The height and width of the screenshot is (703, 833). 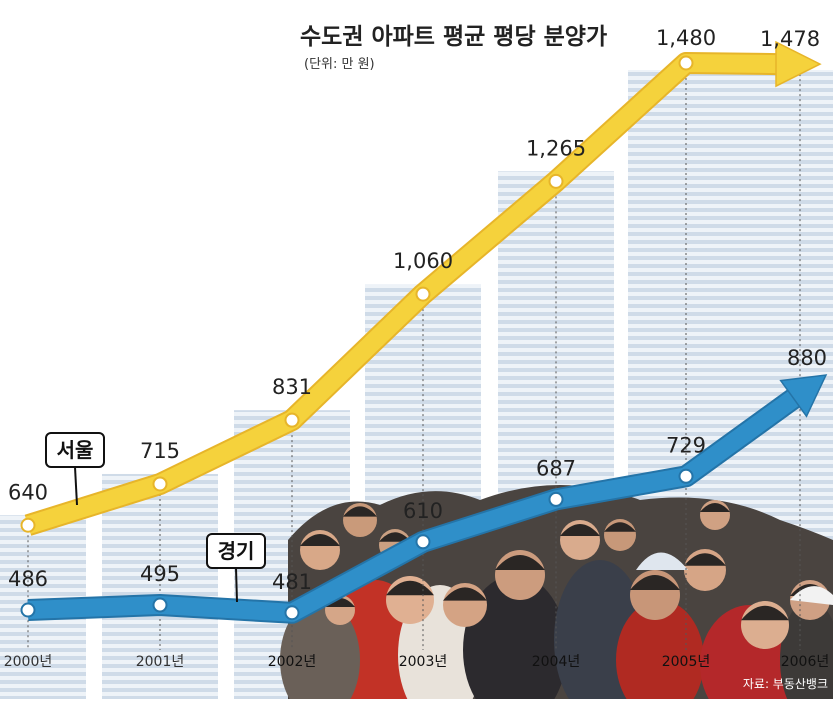 What do you see at coordinates (807, 358) in the screenshot?
I see `gyeonggi-value-label: 880` at bounding box center [807, 358].